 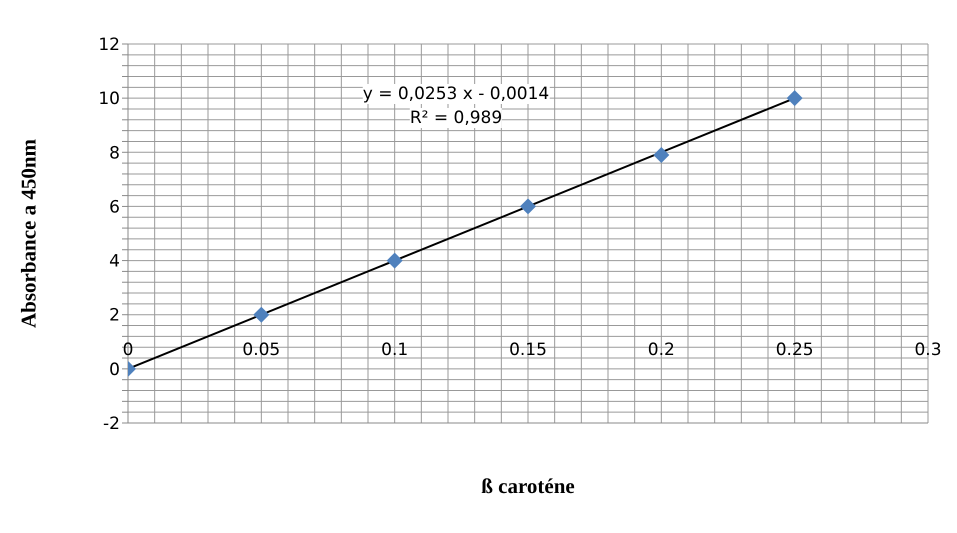 What do you see at coordinates (528, 350) in the screenshot?
I see `x-tick-label: 0.15` at bounding box center [528, 350].